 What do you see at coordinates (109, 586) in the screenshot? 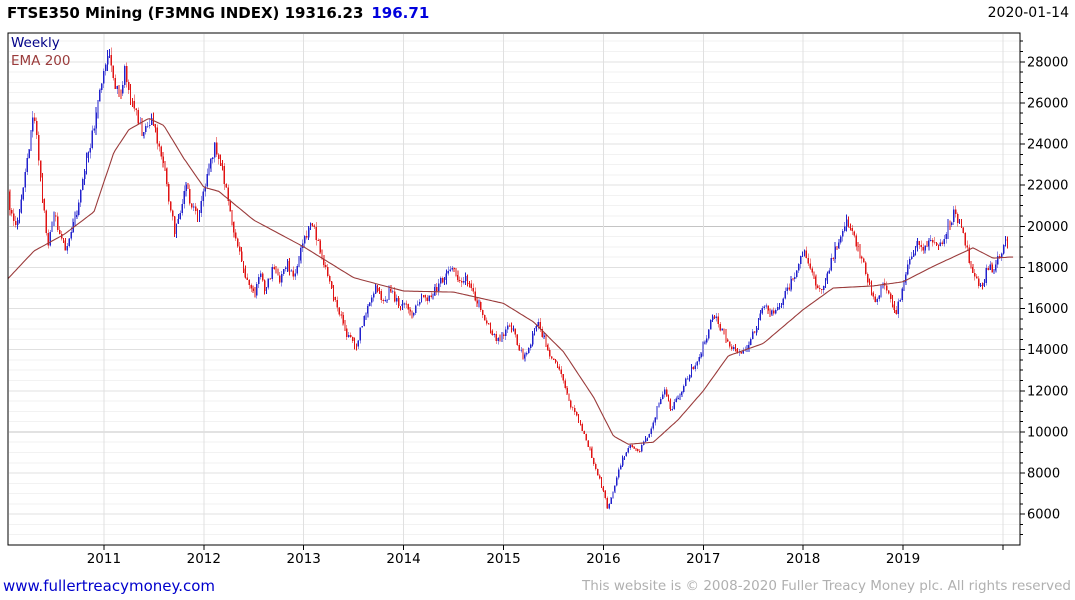
I see `footer-link: www.fullertreacymoney.com` at bounding box center [109, 586].